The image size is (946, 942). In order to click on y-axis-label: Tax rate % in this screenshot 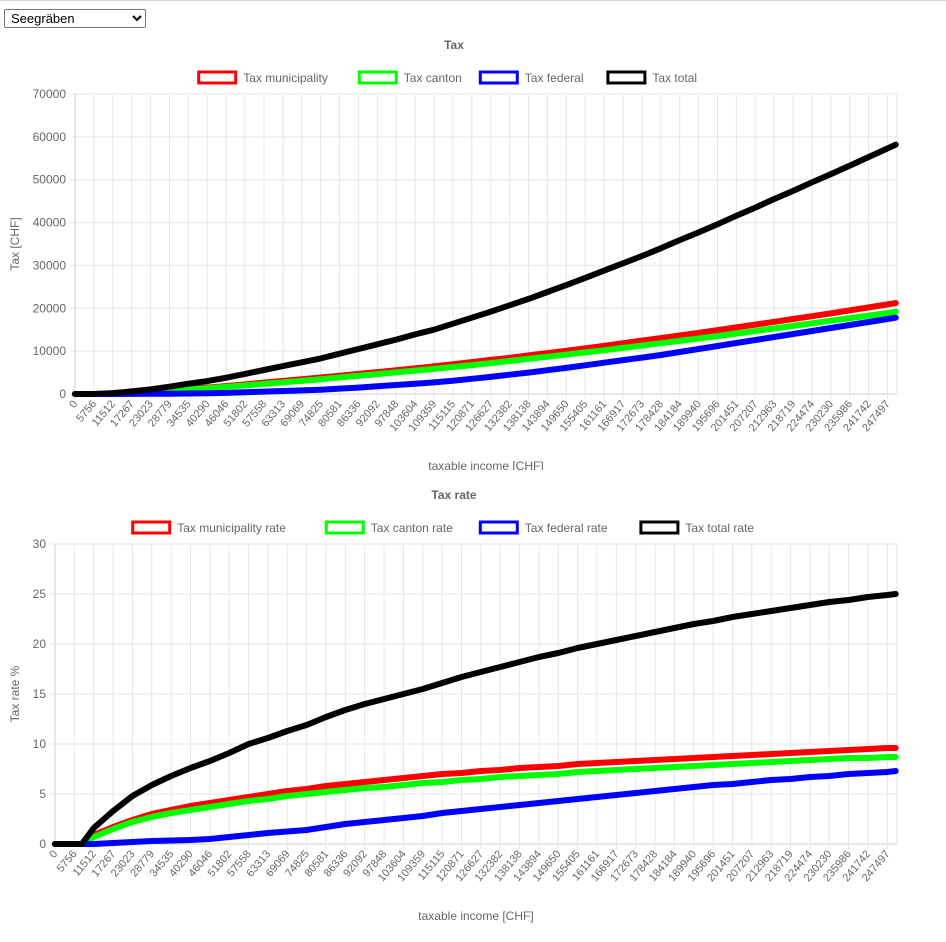, I will do `click(15, 693)`.